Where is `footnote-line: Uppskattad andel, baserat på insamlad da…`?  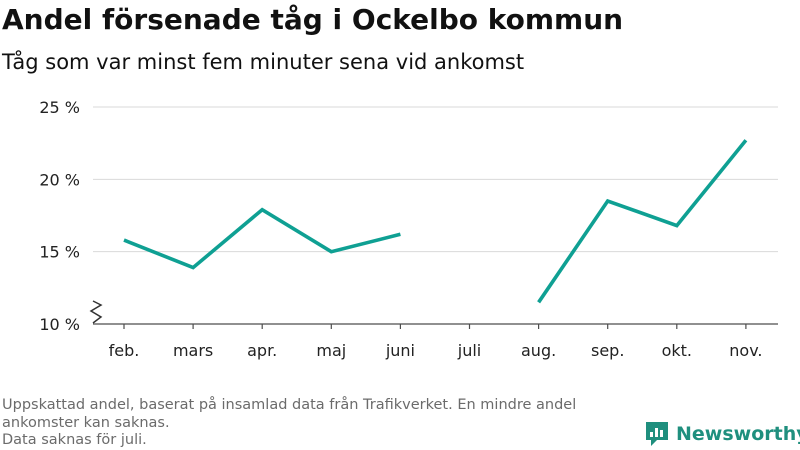 footnote-line: Uppskattad andel, baserat på insamlad da… is located at coordinates (289, 405).